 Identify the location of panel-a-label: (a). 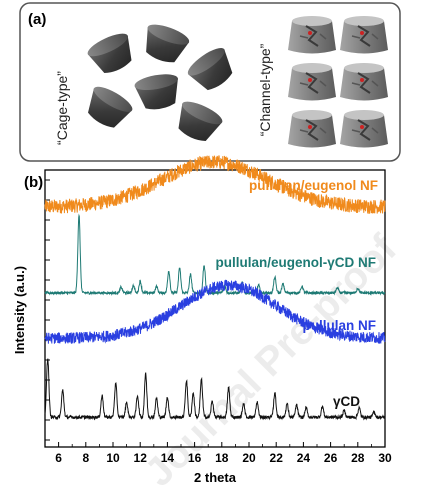
(37, 19).